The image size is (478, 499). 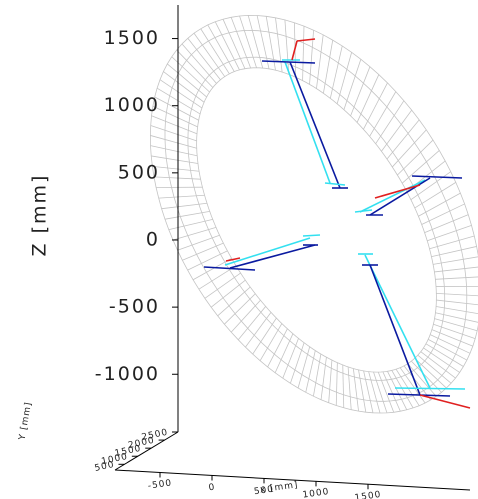 What do you see at coordinates (132, 38) in the screenshot?
I see `z-tick-label: 1500` at bounding box center [132, 38].